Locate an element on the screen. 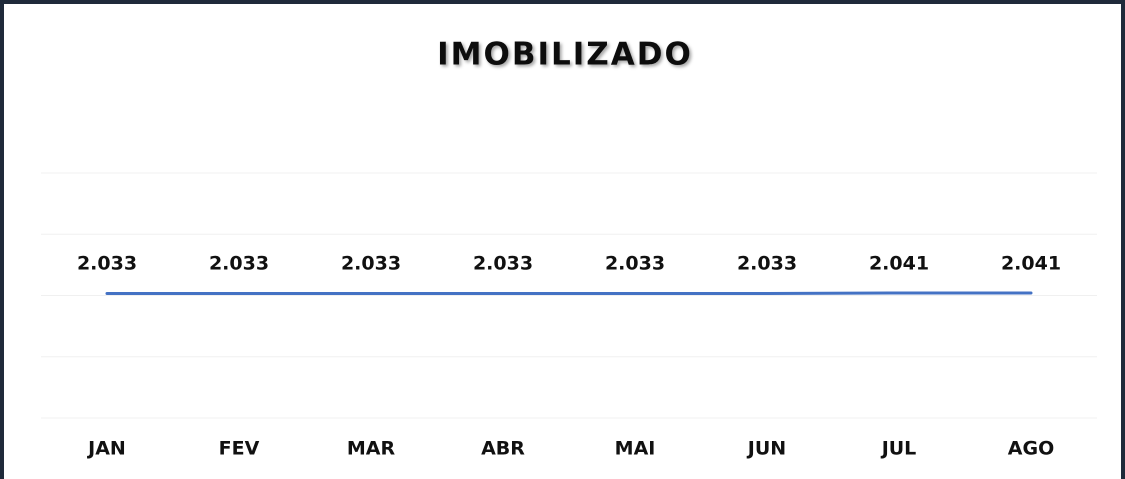  x-tick-label: ABR is located at coordinates (503, 449).